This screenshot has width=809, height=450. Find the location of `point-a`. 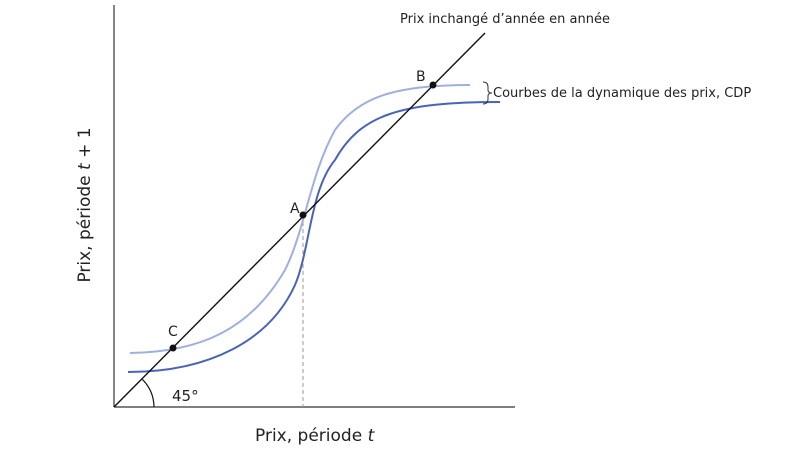

point-a is located at coordinates (303, 215).